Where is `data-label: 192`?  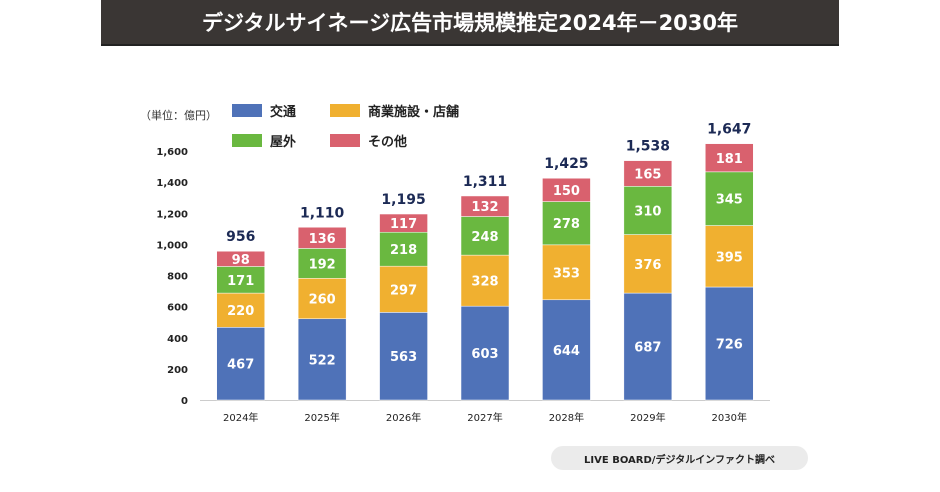 data-label: 192 is located at coordinates (322, 264).